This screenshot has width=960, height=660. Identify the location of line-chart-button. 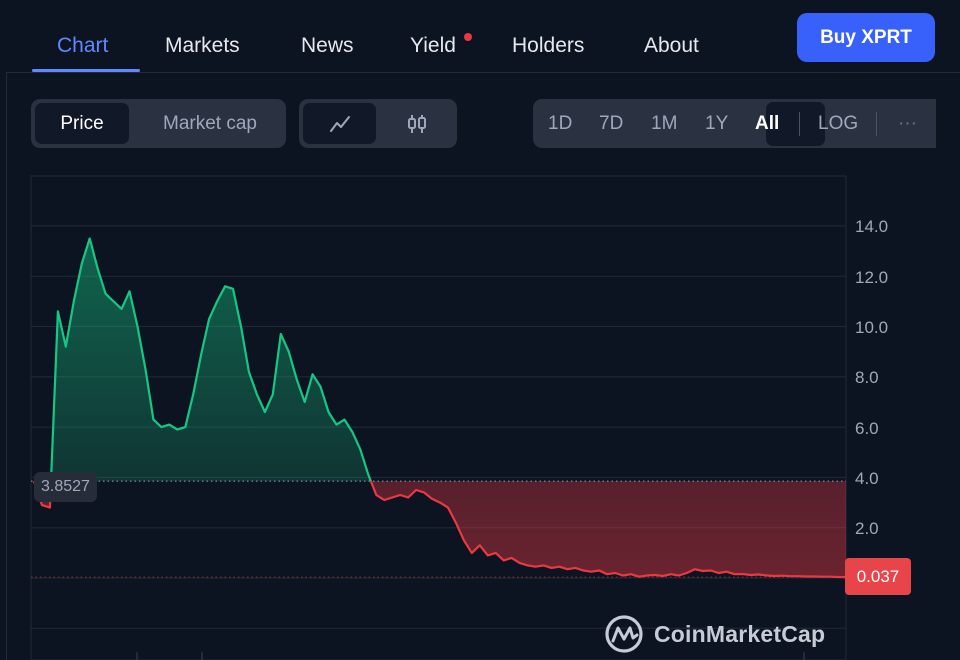
(339, 123).